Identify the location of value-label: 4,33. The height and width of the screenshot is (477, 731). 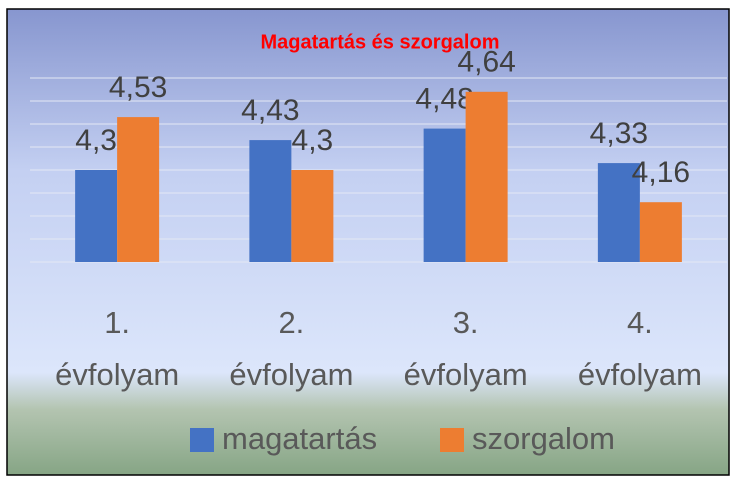
(619, 133).